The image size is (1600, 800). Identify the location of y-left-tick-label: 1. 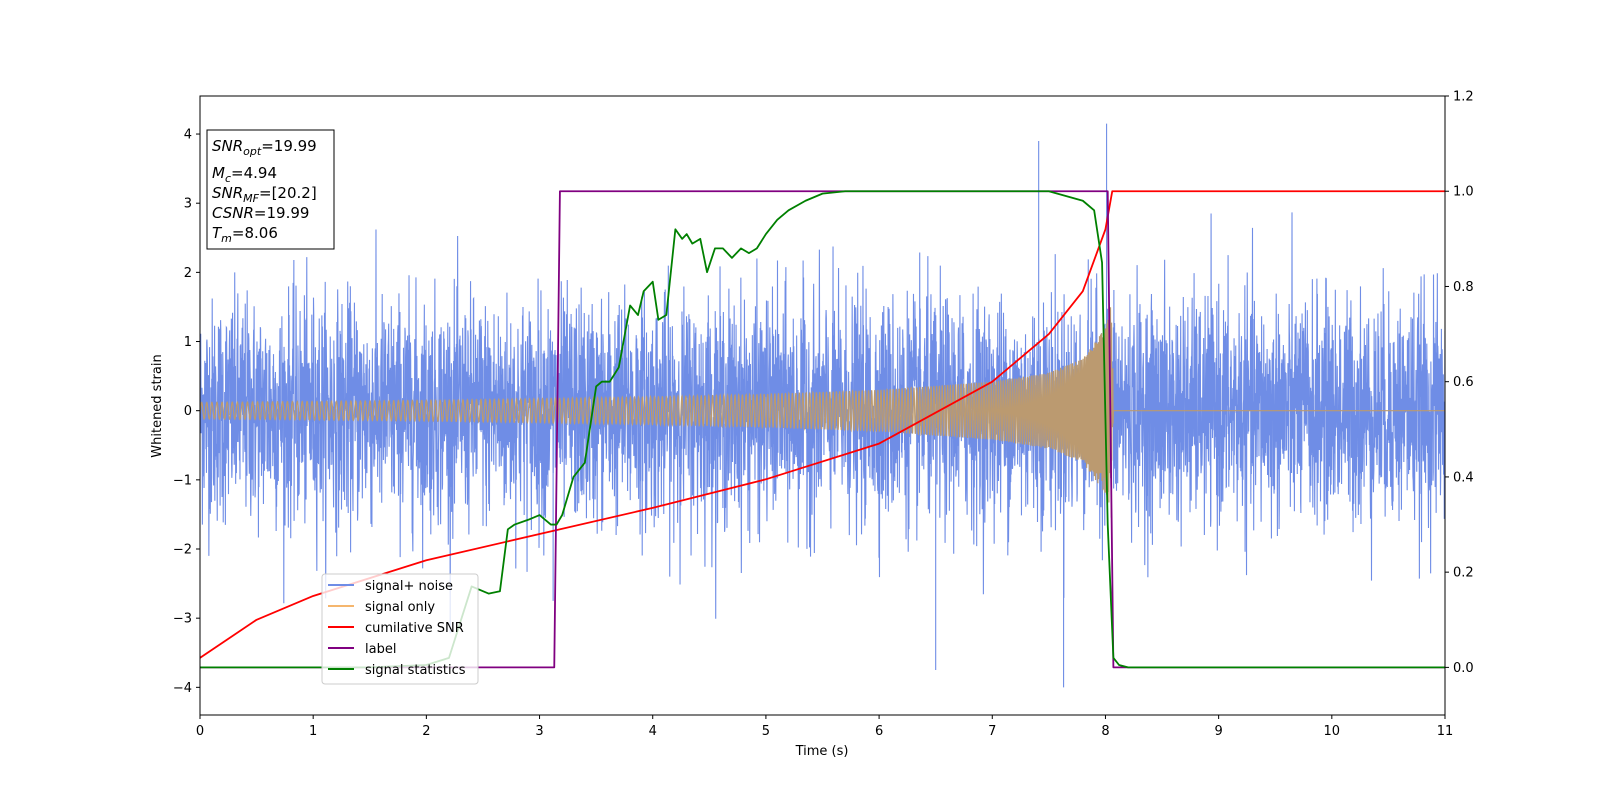
(188, 342).